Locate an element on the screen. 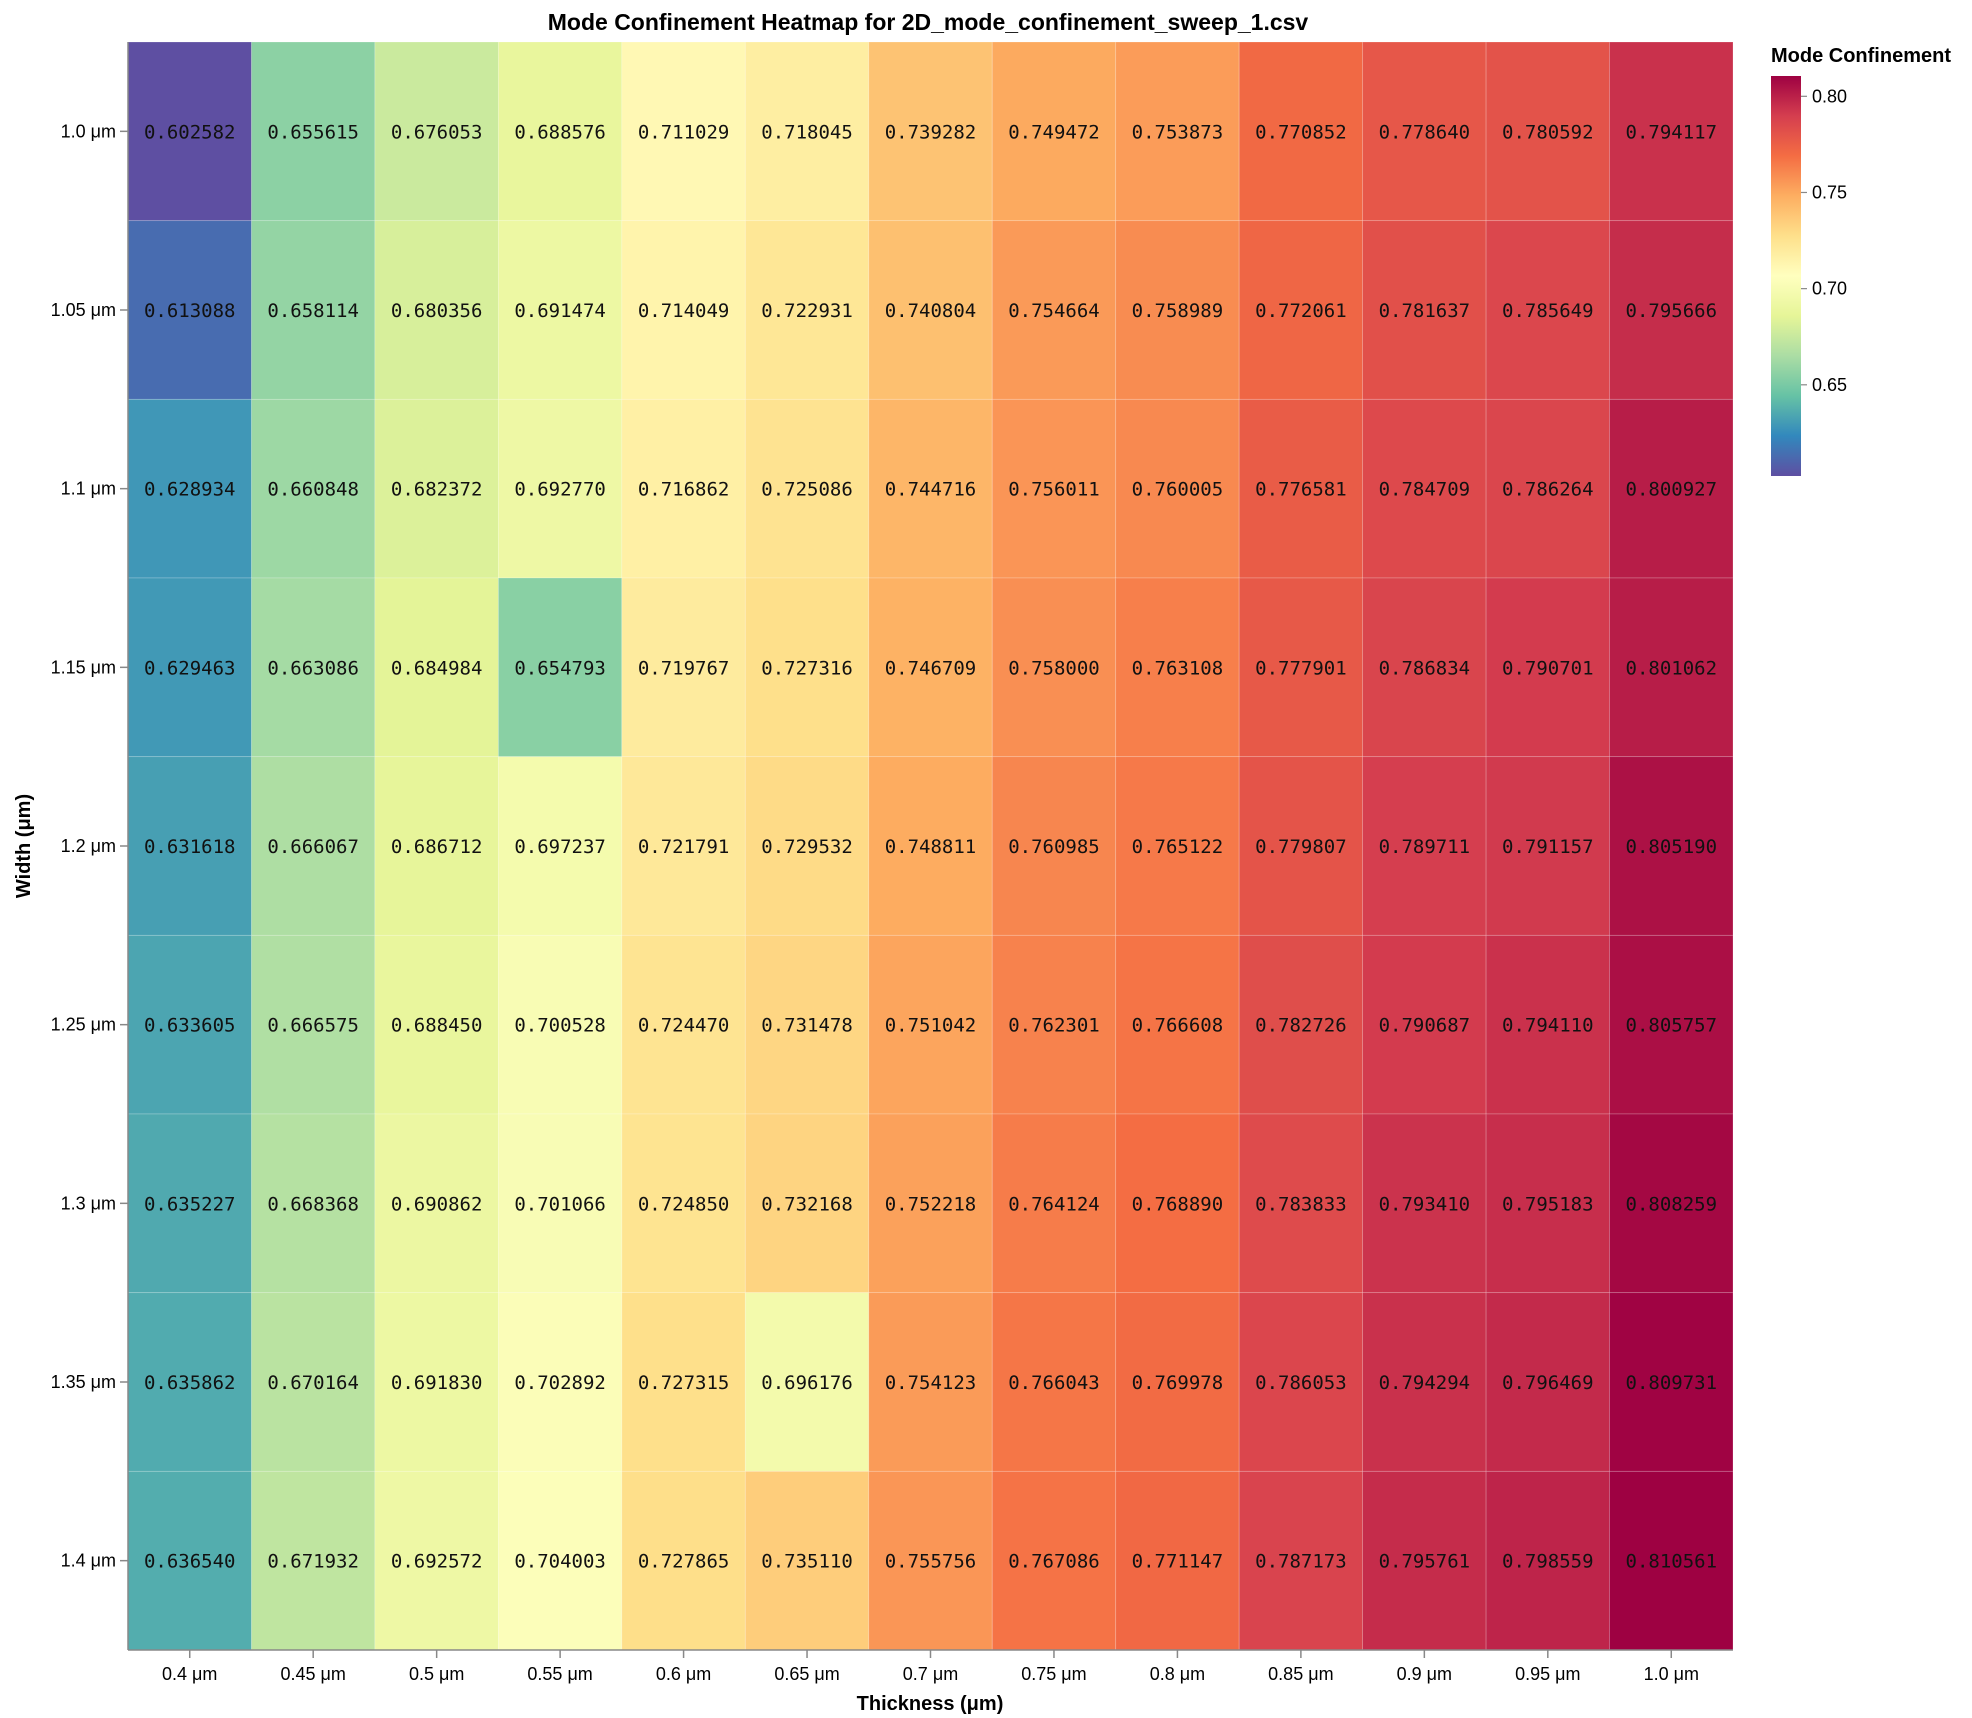 The width and height of the screenshot is (1972, 1718). legend-title: Mode Confinement is located at coordinates (1861, 56).